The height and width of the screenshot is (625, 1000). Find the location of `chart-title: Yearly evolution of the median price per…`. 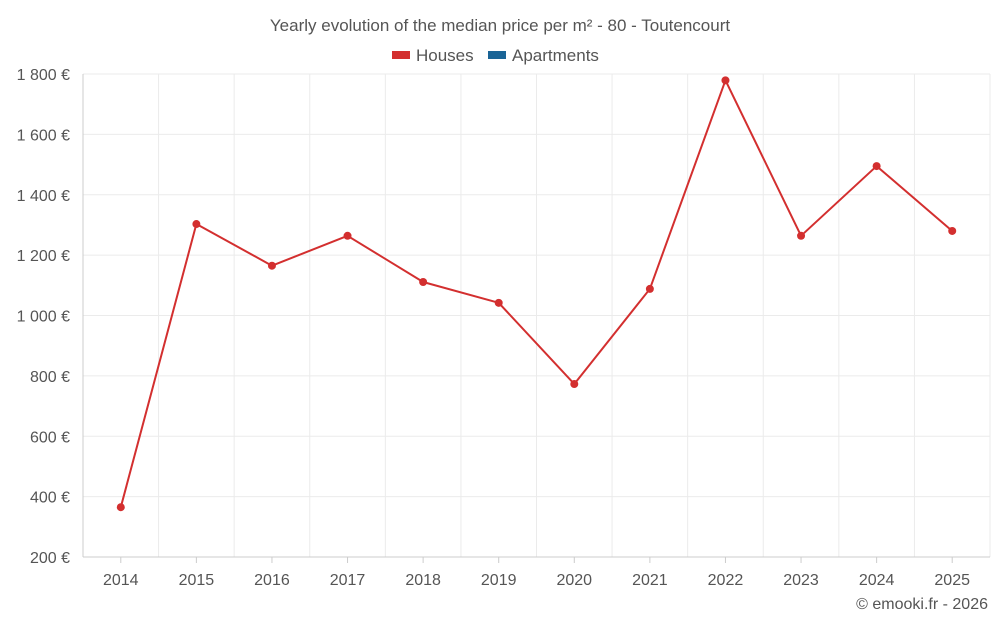

chart-title: Yearly evolution of the median price per… is located at coordinates (500, 25).